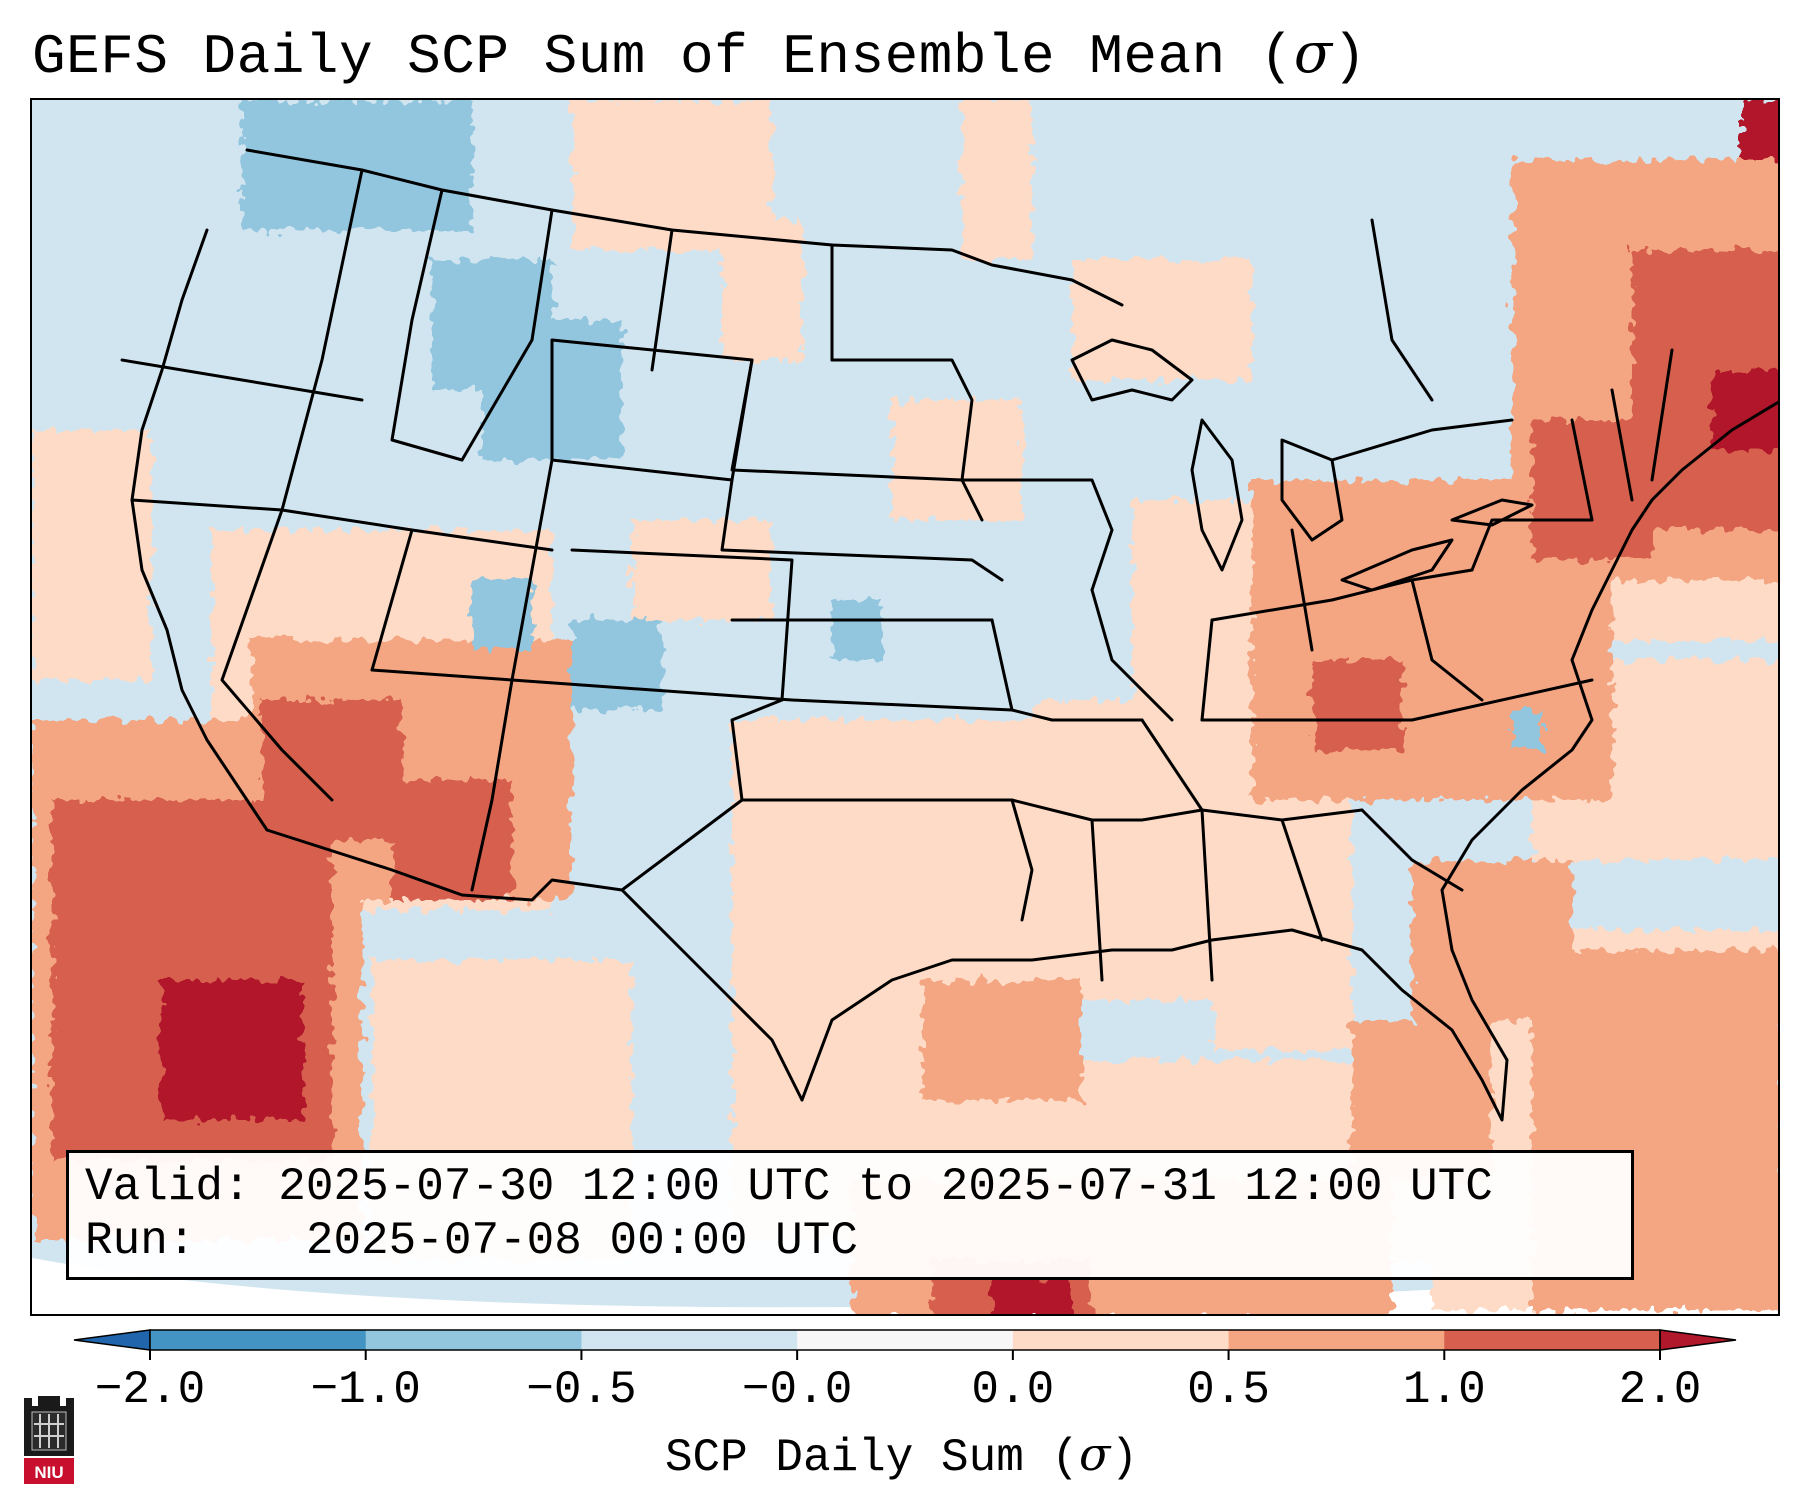  What do you see at coordinates (48, 1472) in the screenshot?
I see `logo-text: NIU` at bounding box center [48, 1472].